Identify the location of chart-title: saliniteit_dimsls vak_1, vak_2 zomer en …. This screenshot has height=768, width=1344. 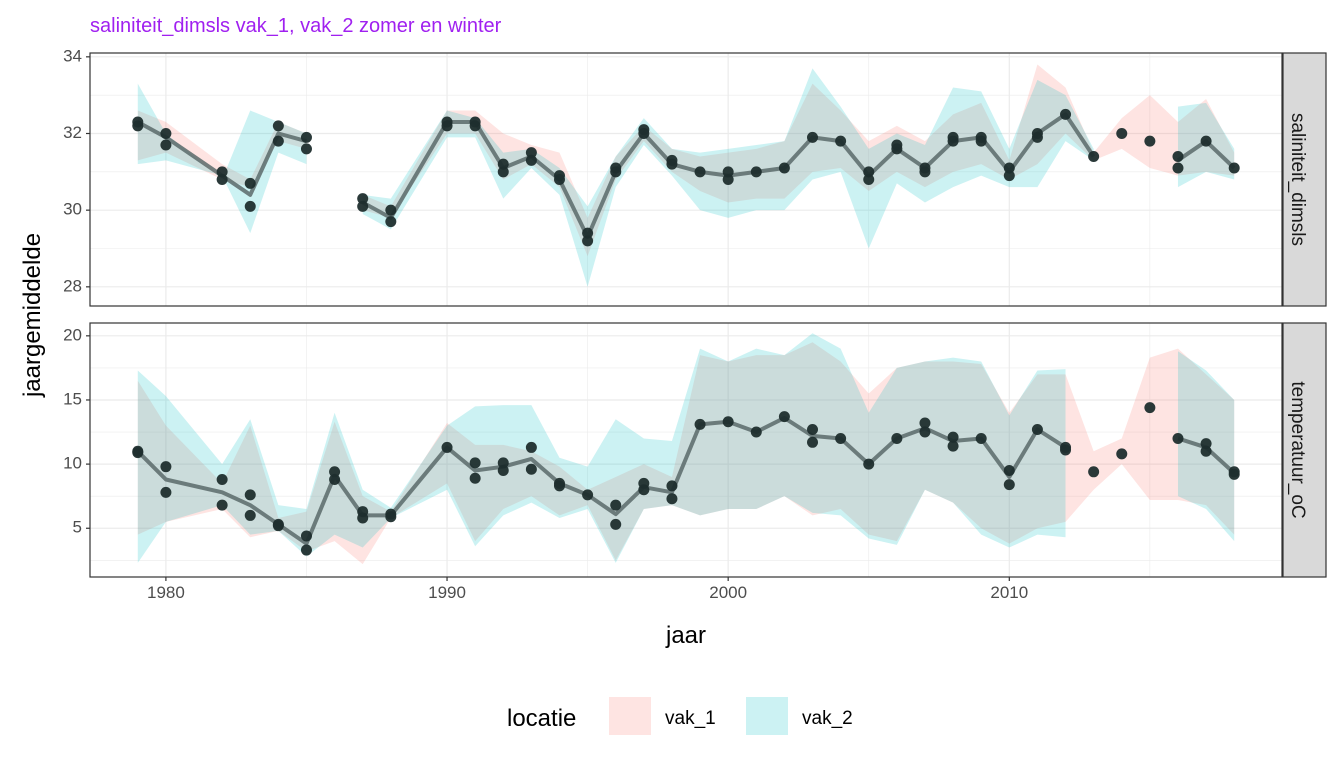
(296, 26).